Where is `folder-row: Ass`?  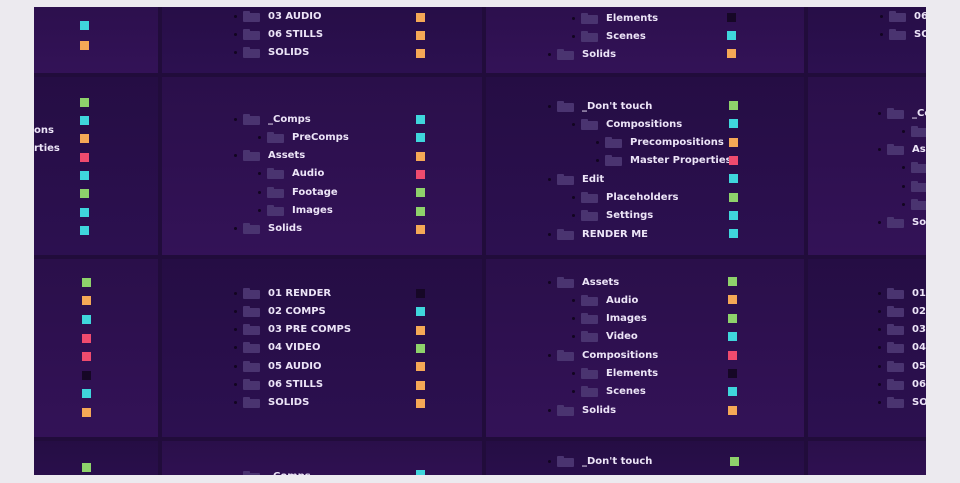 folder-row: Ass is located at coordinates (902, 150).